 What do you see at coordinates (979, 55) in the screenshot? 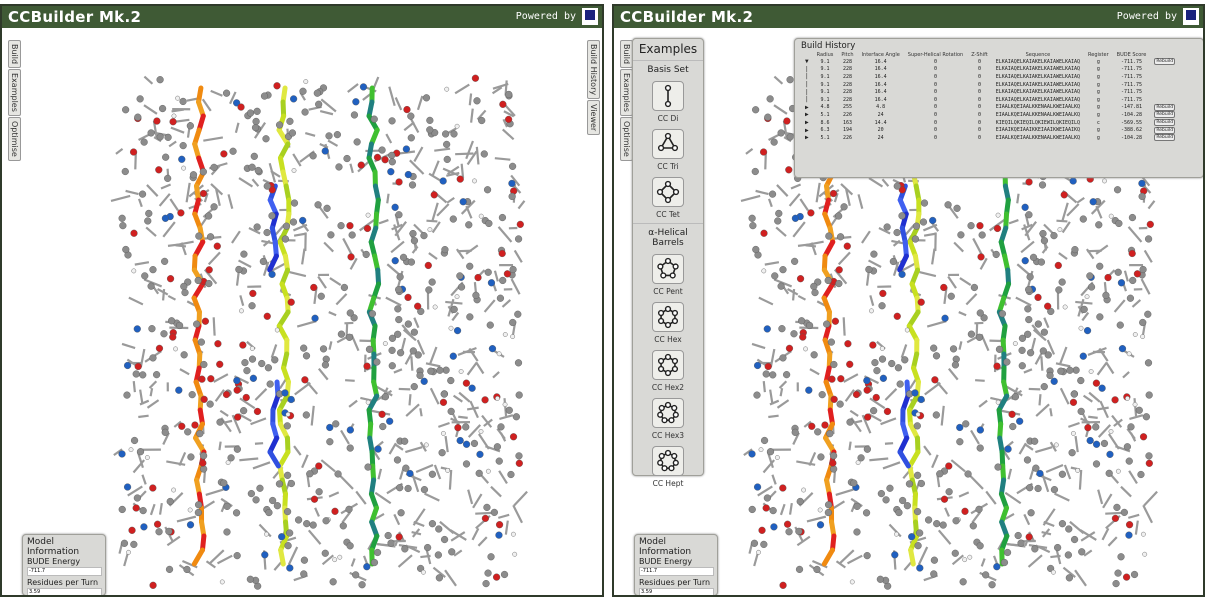
I see `column-header: Z-Shift` at bounding box center [979, 55].